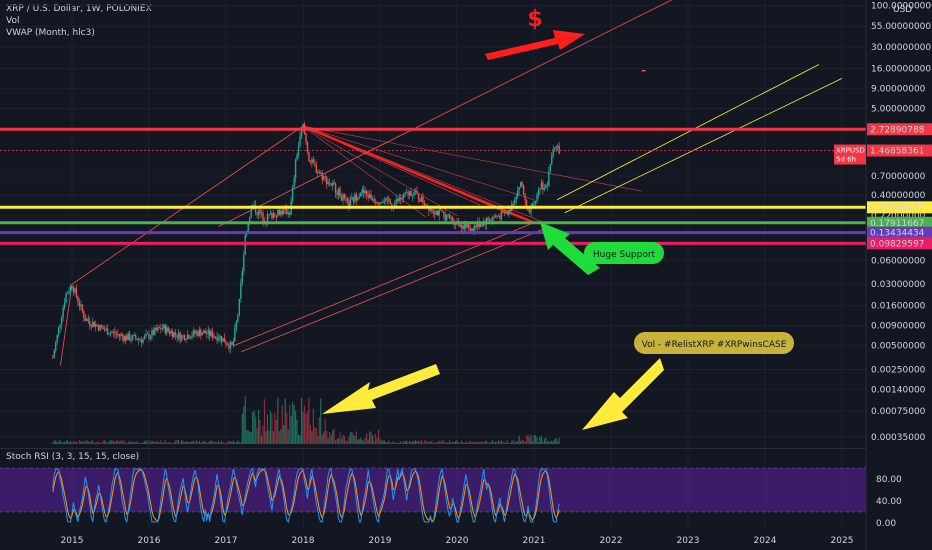  I want to click on vwap-indicator-label: VWAP (Month, hlc3), so click(50, 33).